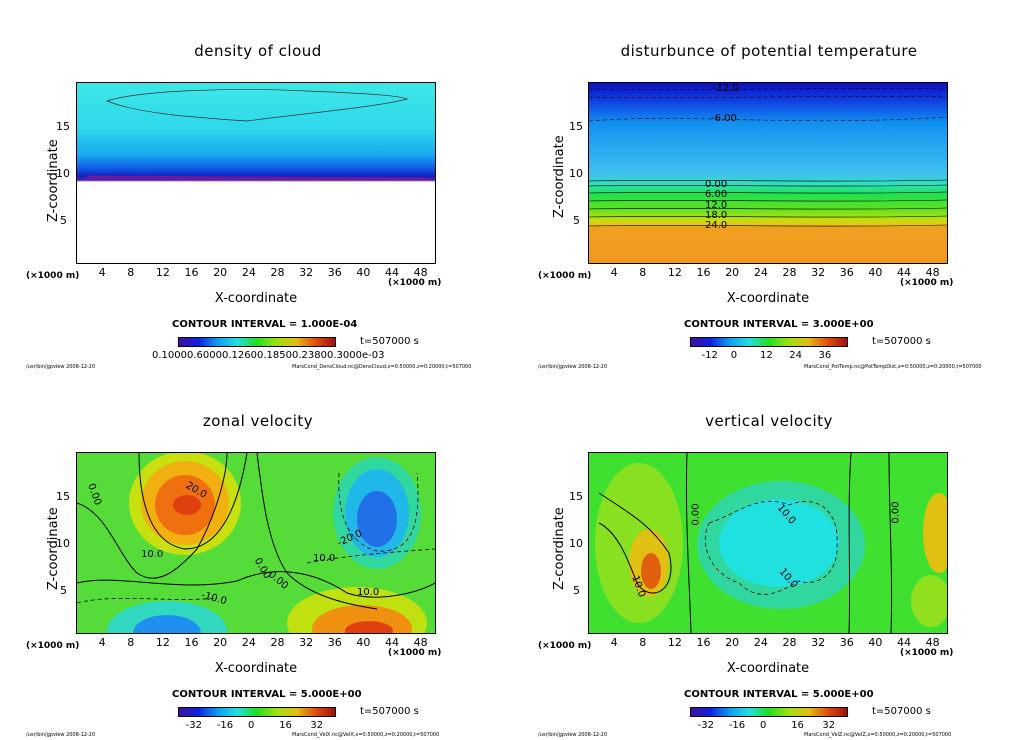  I want to click on heatmap-potential-temperature, so click(768, 173).